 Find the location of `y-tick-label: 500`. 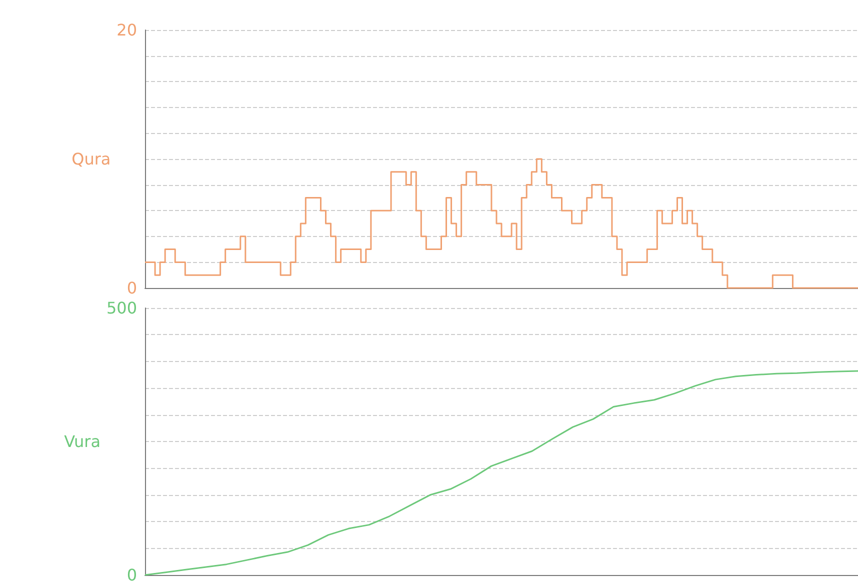

y-tick-label: 500 is located at coordinates (121, 308).